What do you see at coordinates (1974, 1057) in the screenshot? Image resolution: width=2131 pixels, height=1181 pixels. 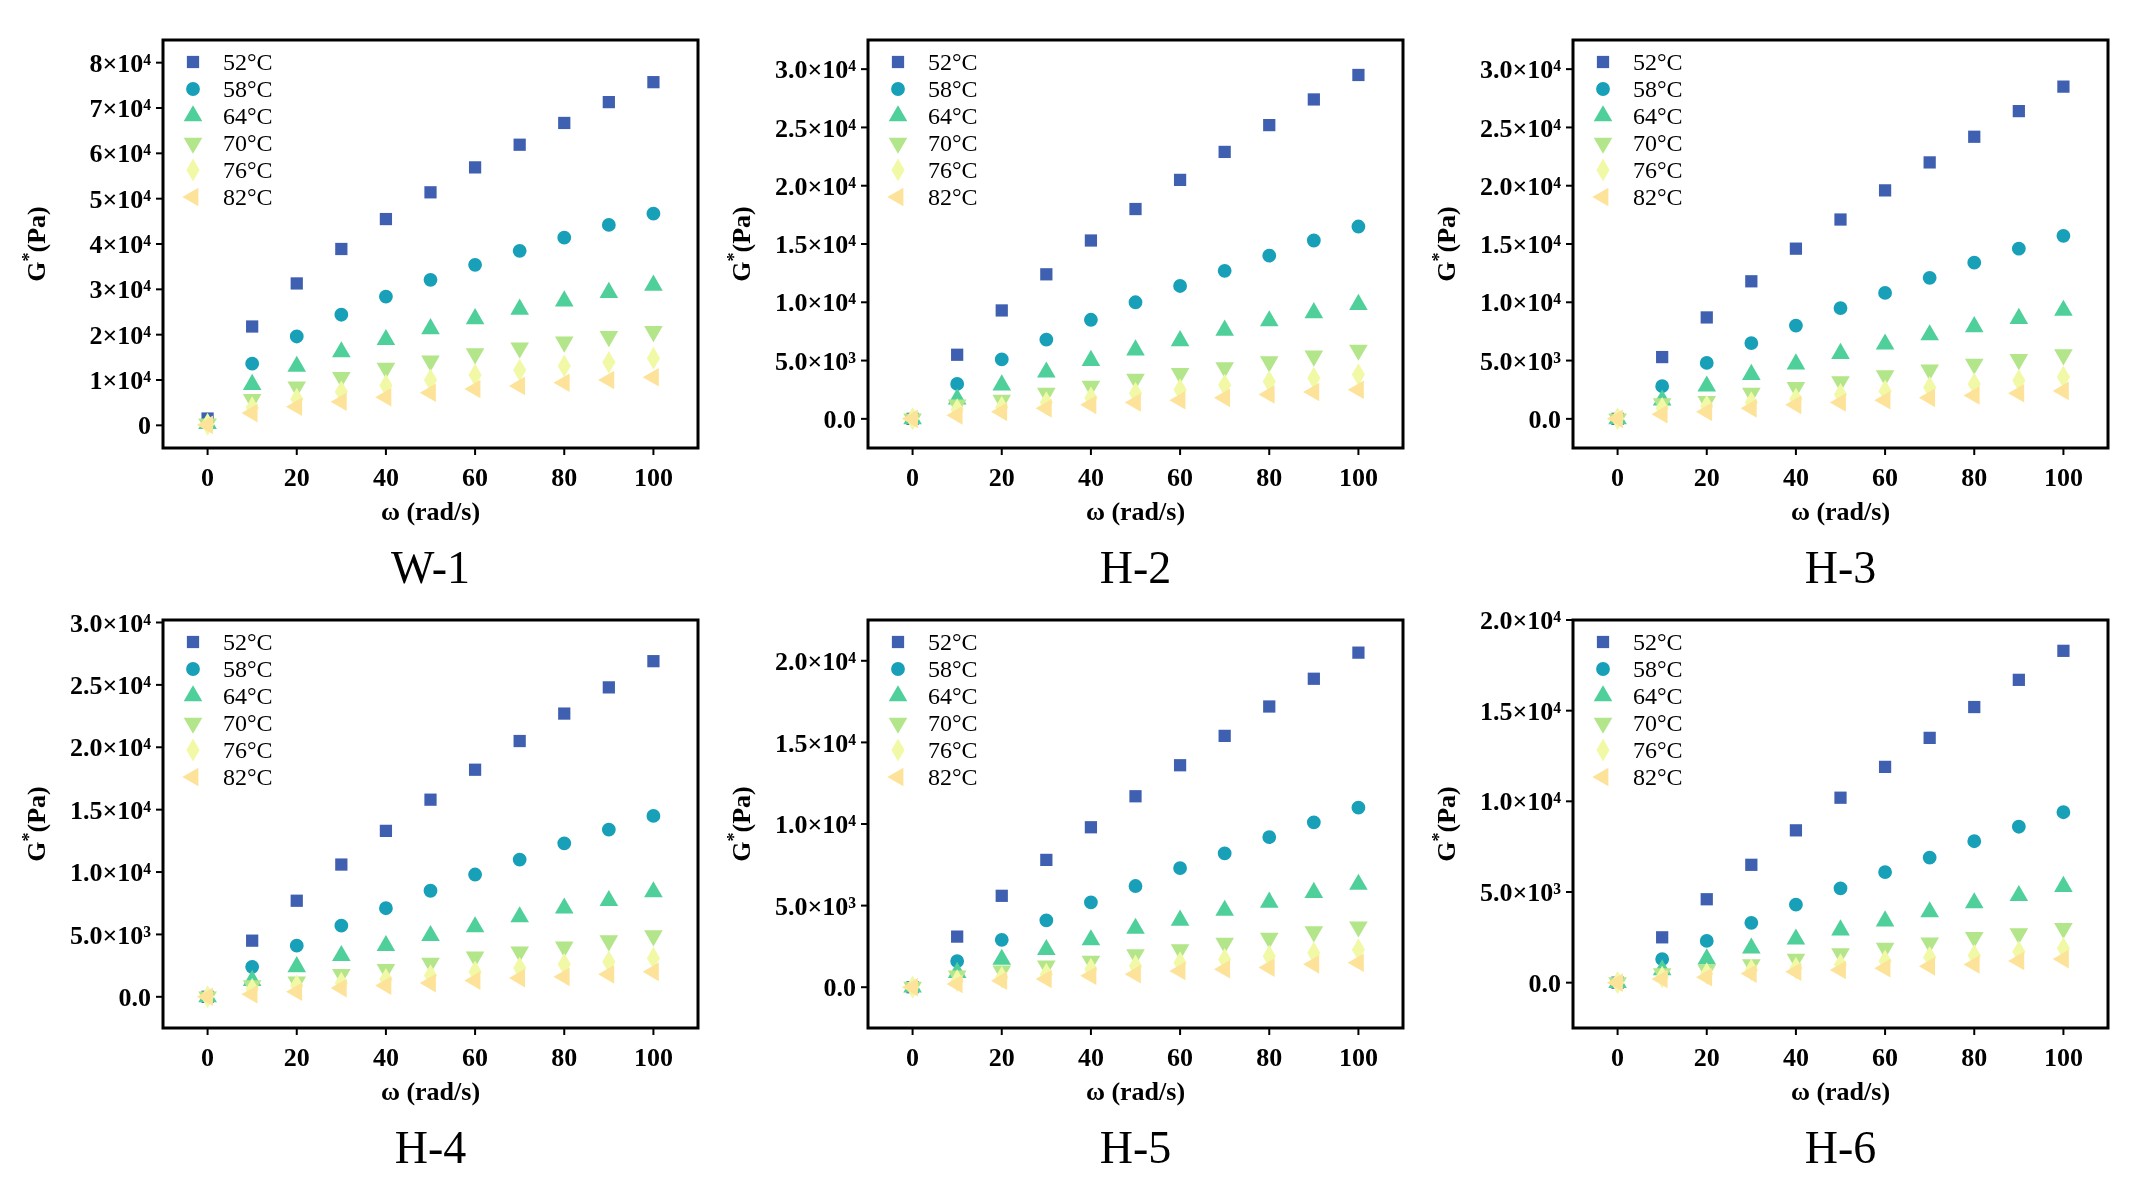 I see `x-tick-label: 80` at bounding box center [1974, 1057].